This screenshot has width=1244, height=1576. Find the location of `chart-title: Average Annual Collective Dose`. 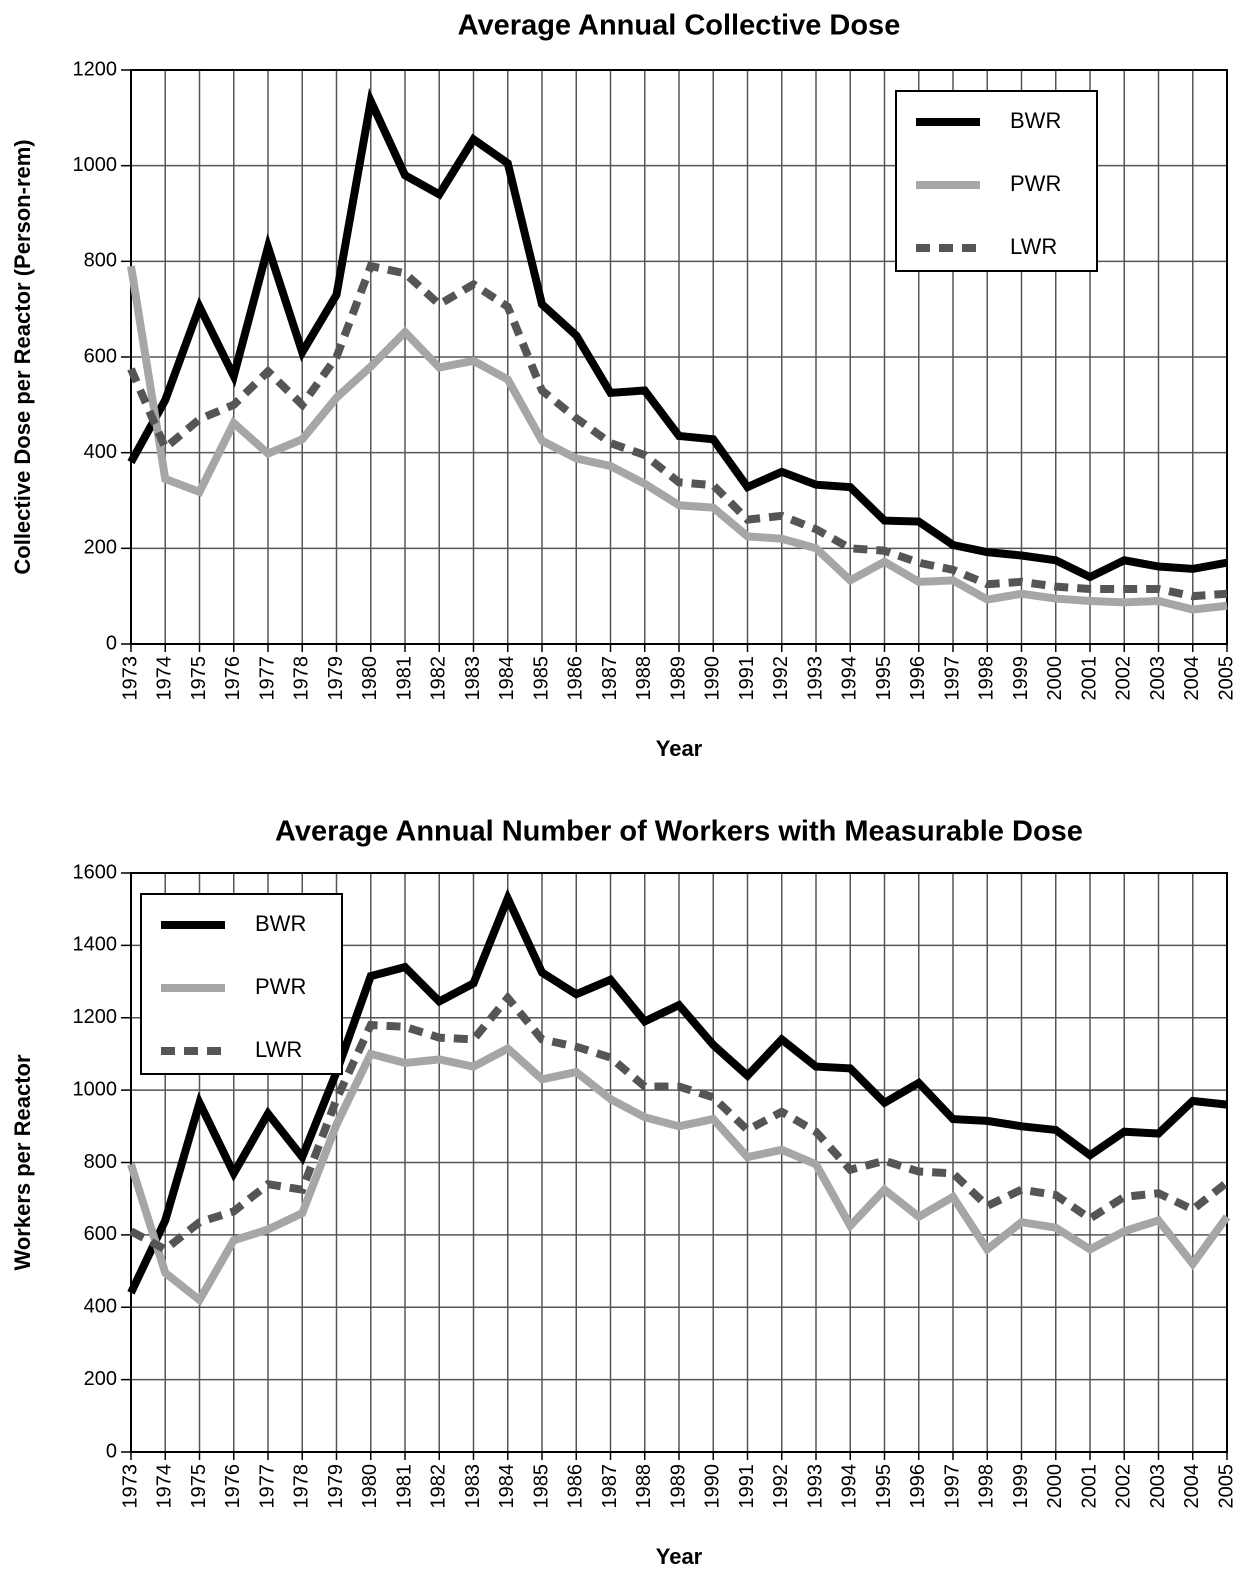

chart-title: Average Annual Collective Dose is located at coordinates (679, 26).